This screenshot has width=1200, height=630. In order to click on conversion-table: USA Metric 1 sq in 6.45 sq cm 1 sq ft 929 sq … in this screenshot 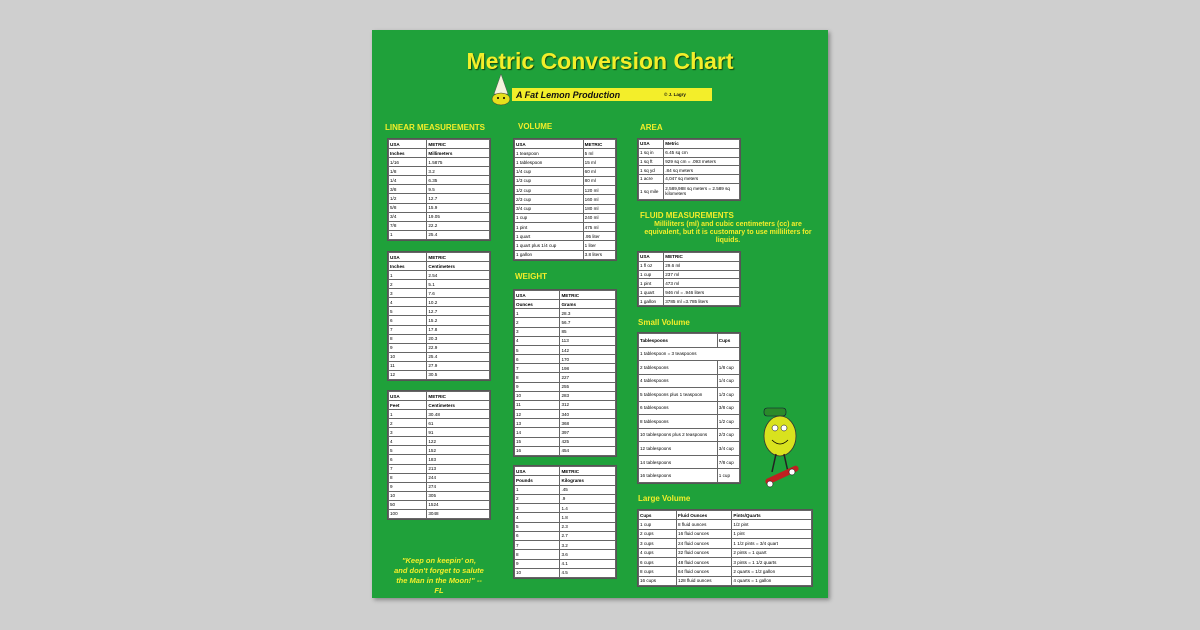, I will do `click(689, 169)`.